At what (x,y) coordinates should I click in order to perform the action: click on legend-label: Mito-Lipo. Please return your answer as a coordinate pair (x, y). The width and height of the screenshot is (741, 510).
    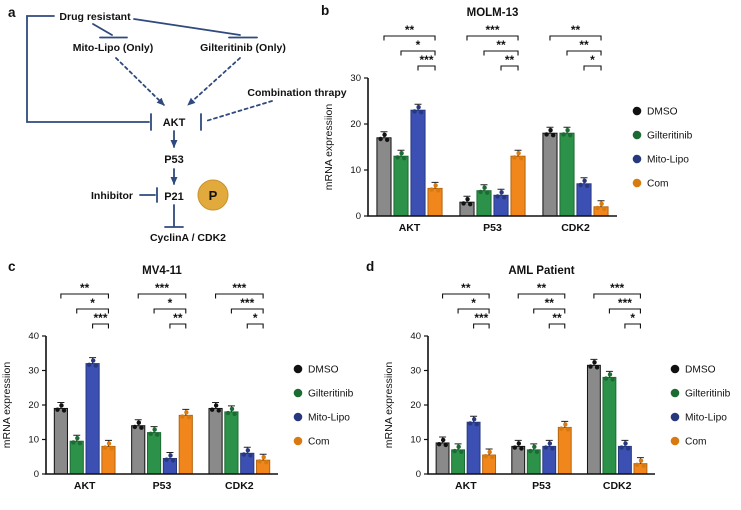
    Looking at the image, I should click on (329, 418).